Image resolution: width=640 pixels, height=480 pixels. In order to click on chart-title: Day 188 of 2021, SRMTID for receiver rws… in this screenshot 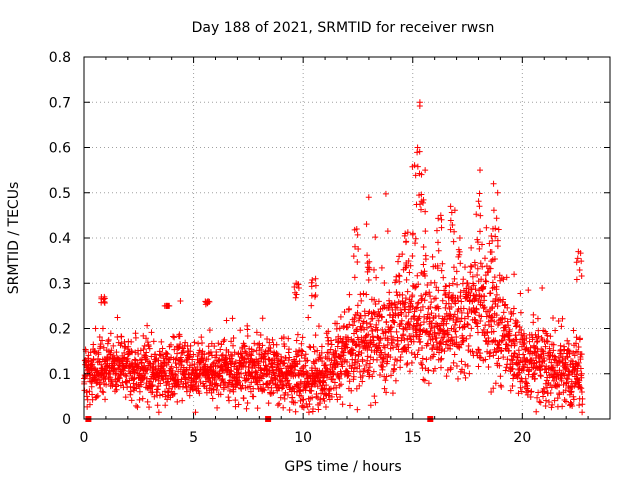, I will do `click(343, 28)`.